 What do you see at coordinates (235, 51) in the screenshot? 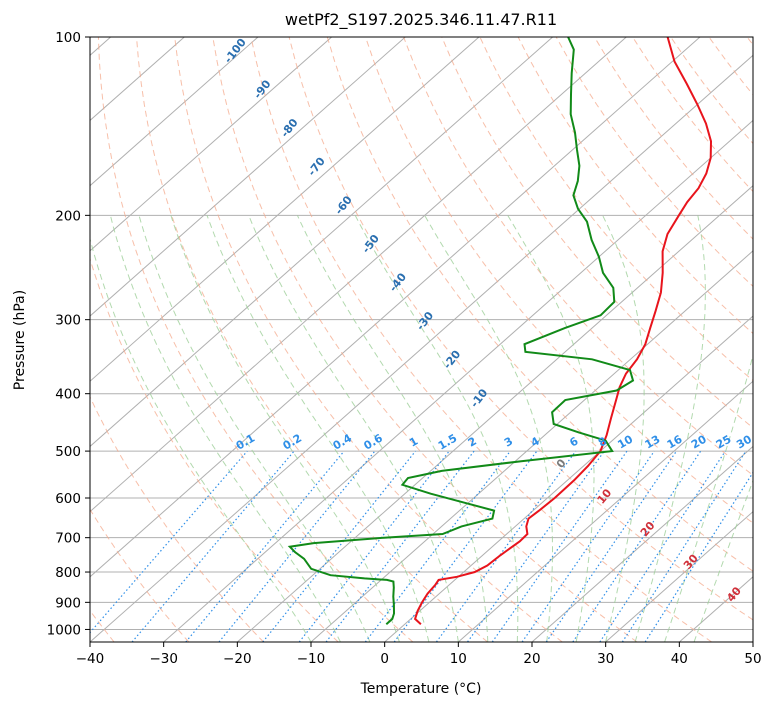
I see `dry-adiabat-label: -100` at bounding box center [235, 51].